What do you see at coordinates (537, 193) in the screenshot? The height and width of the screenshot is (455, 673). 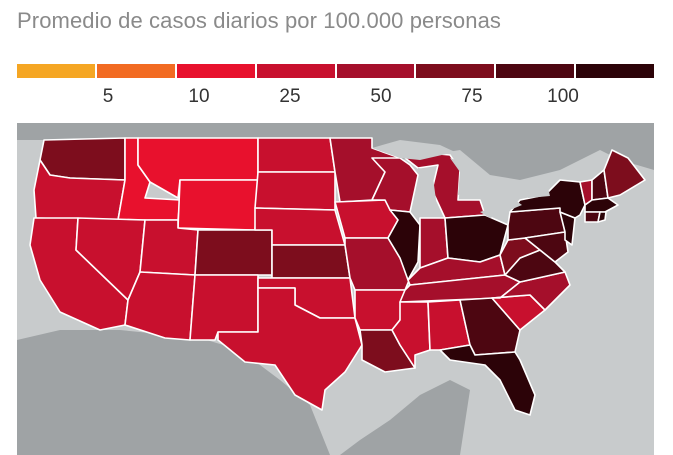 I see `lake-ontario` at bounding box center [537, 193].